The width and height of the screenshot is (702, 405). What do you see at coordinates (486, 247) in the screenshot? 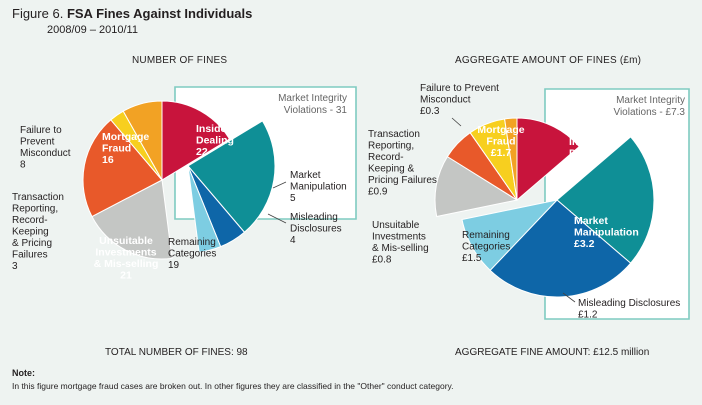
I see `label-remaining-categories: Remaining Categories £1.5` at bounding box center [486, 247].